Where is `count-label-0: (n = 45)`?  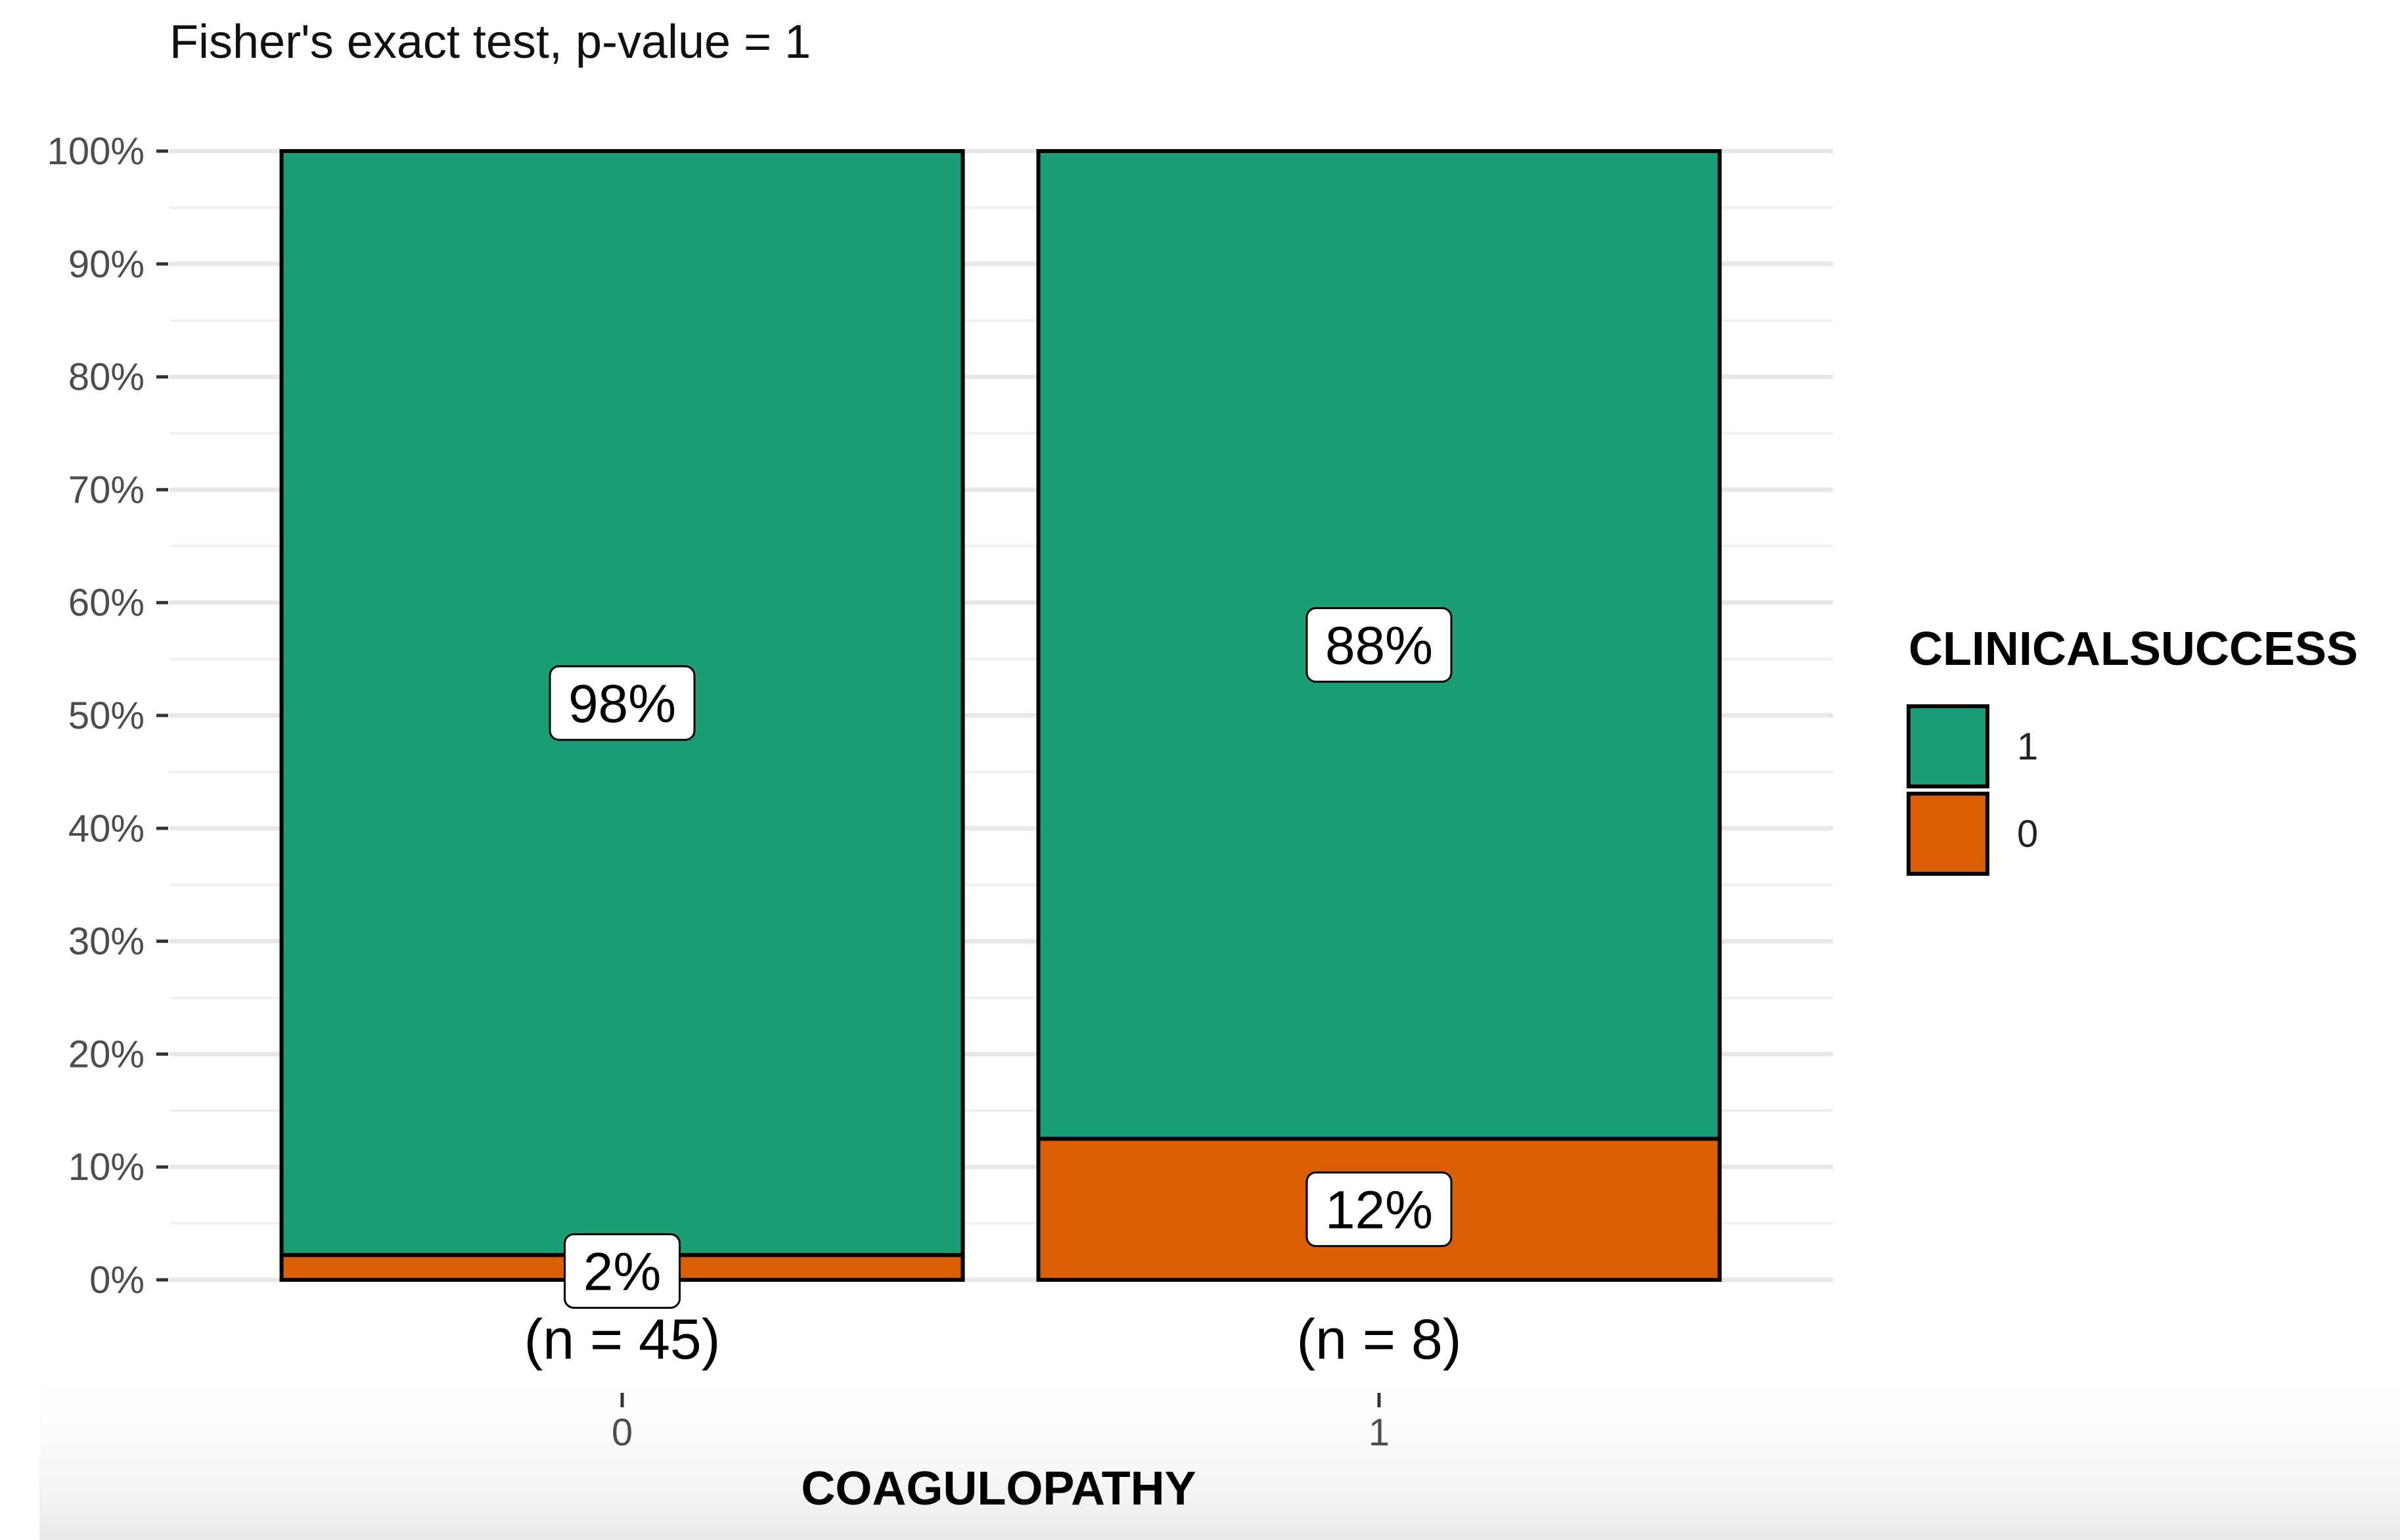 count-label-0: (n = 45) is located at coordinates (622, 1340).